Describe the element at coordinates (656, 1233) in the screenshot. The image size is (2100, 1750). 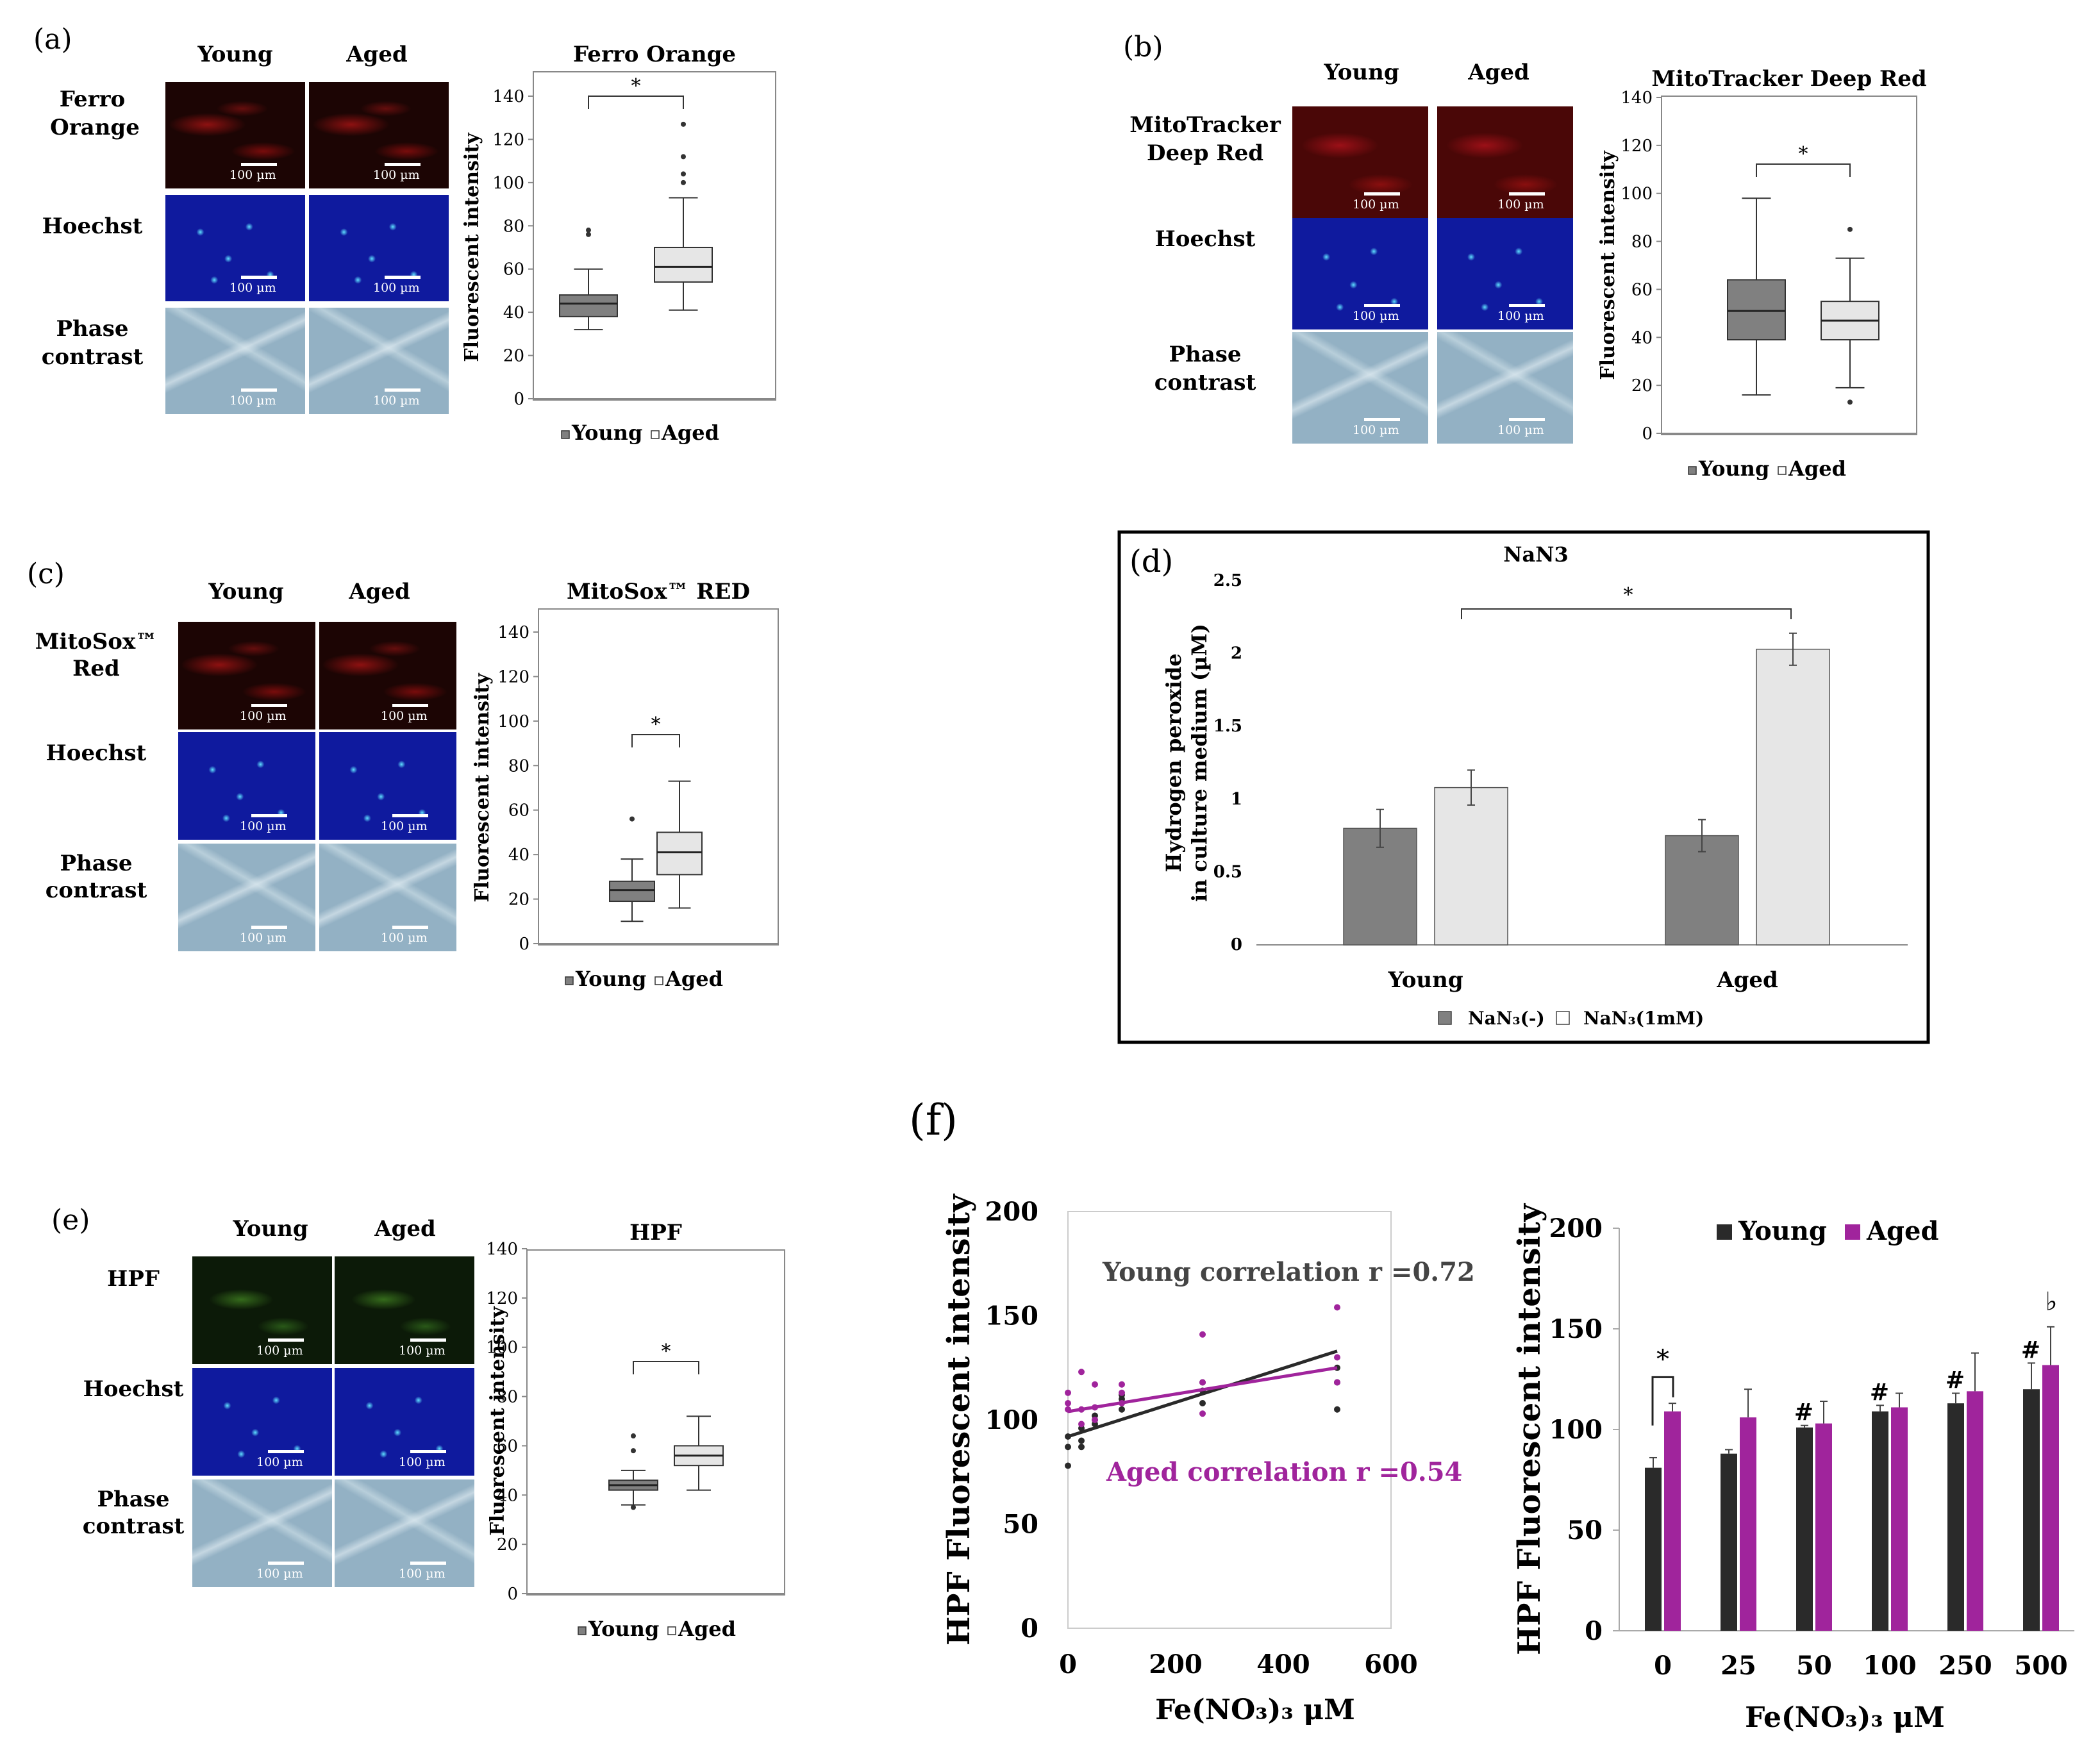
I see `chart-title: HPF` at that location.